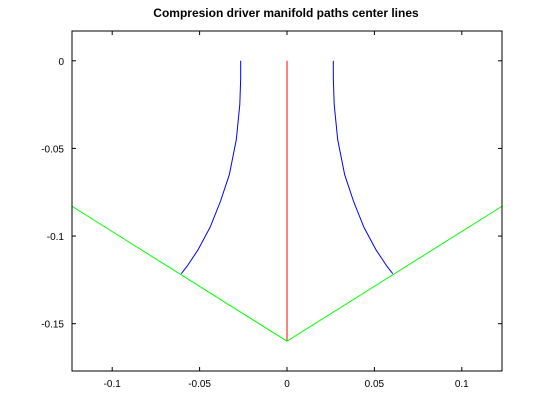 The height and width of the screenshot is (418, 560). I want to click on y-tick-label: 0, so click(61, 62).